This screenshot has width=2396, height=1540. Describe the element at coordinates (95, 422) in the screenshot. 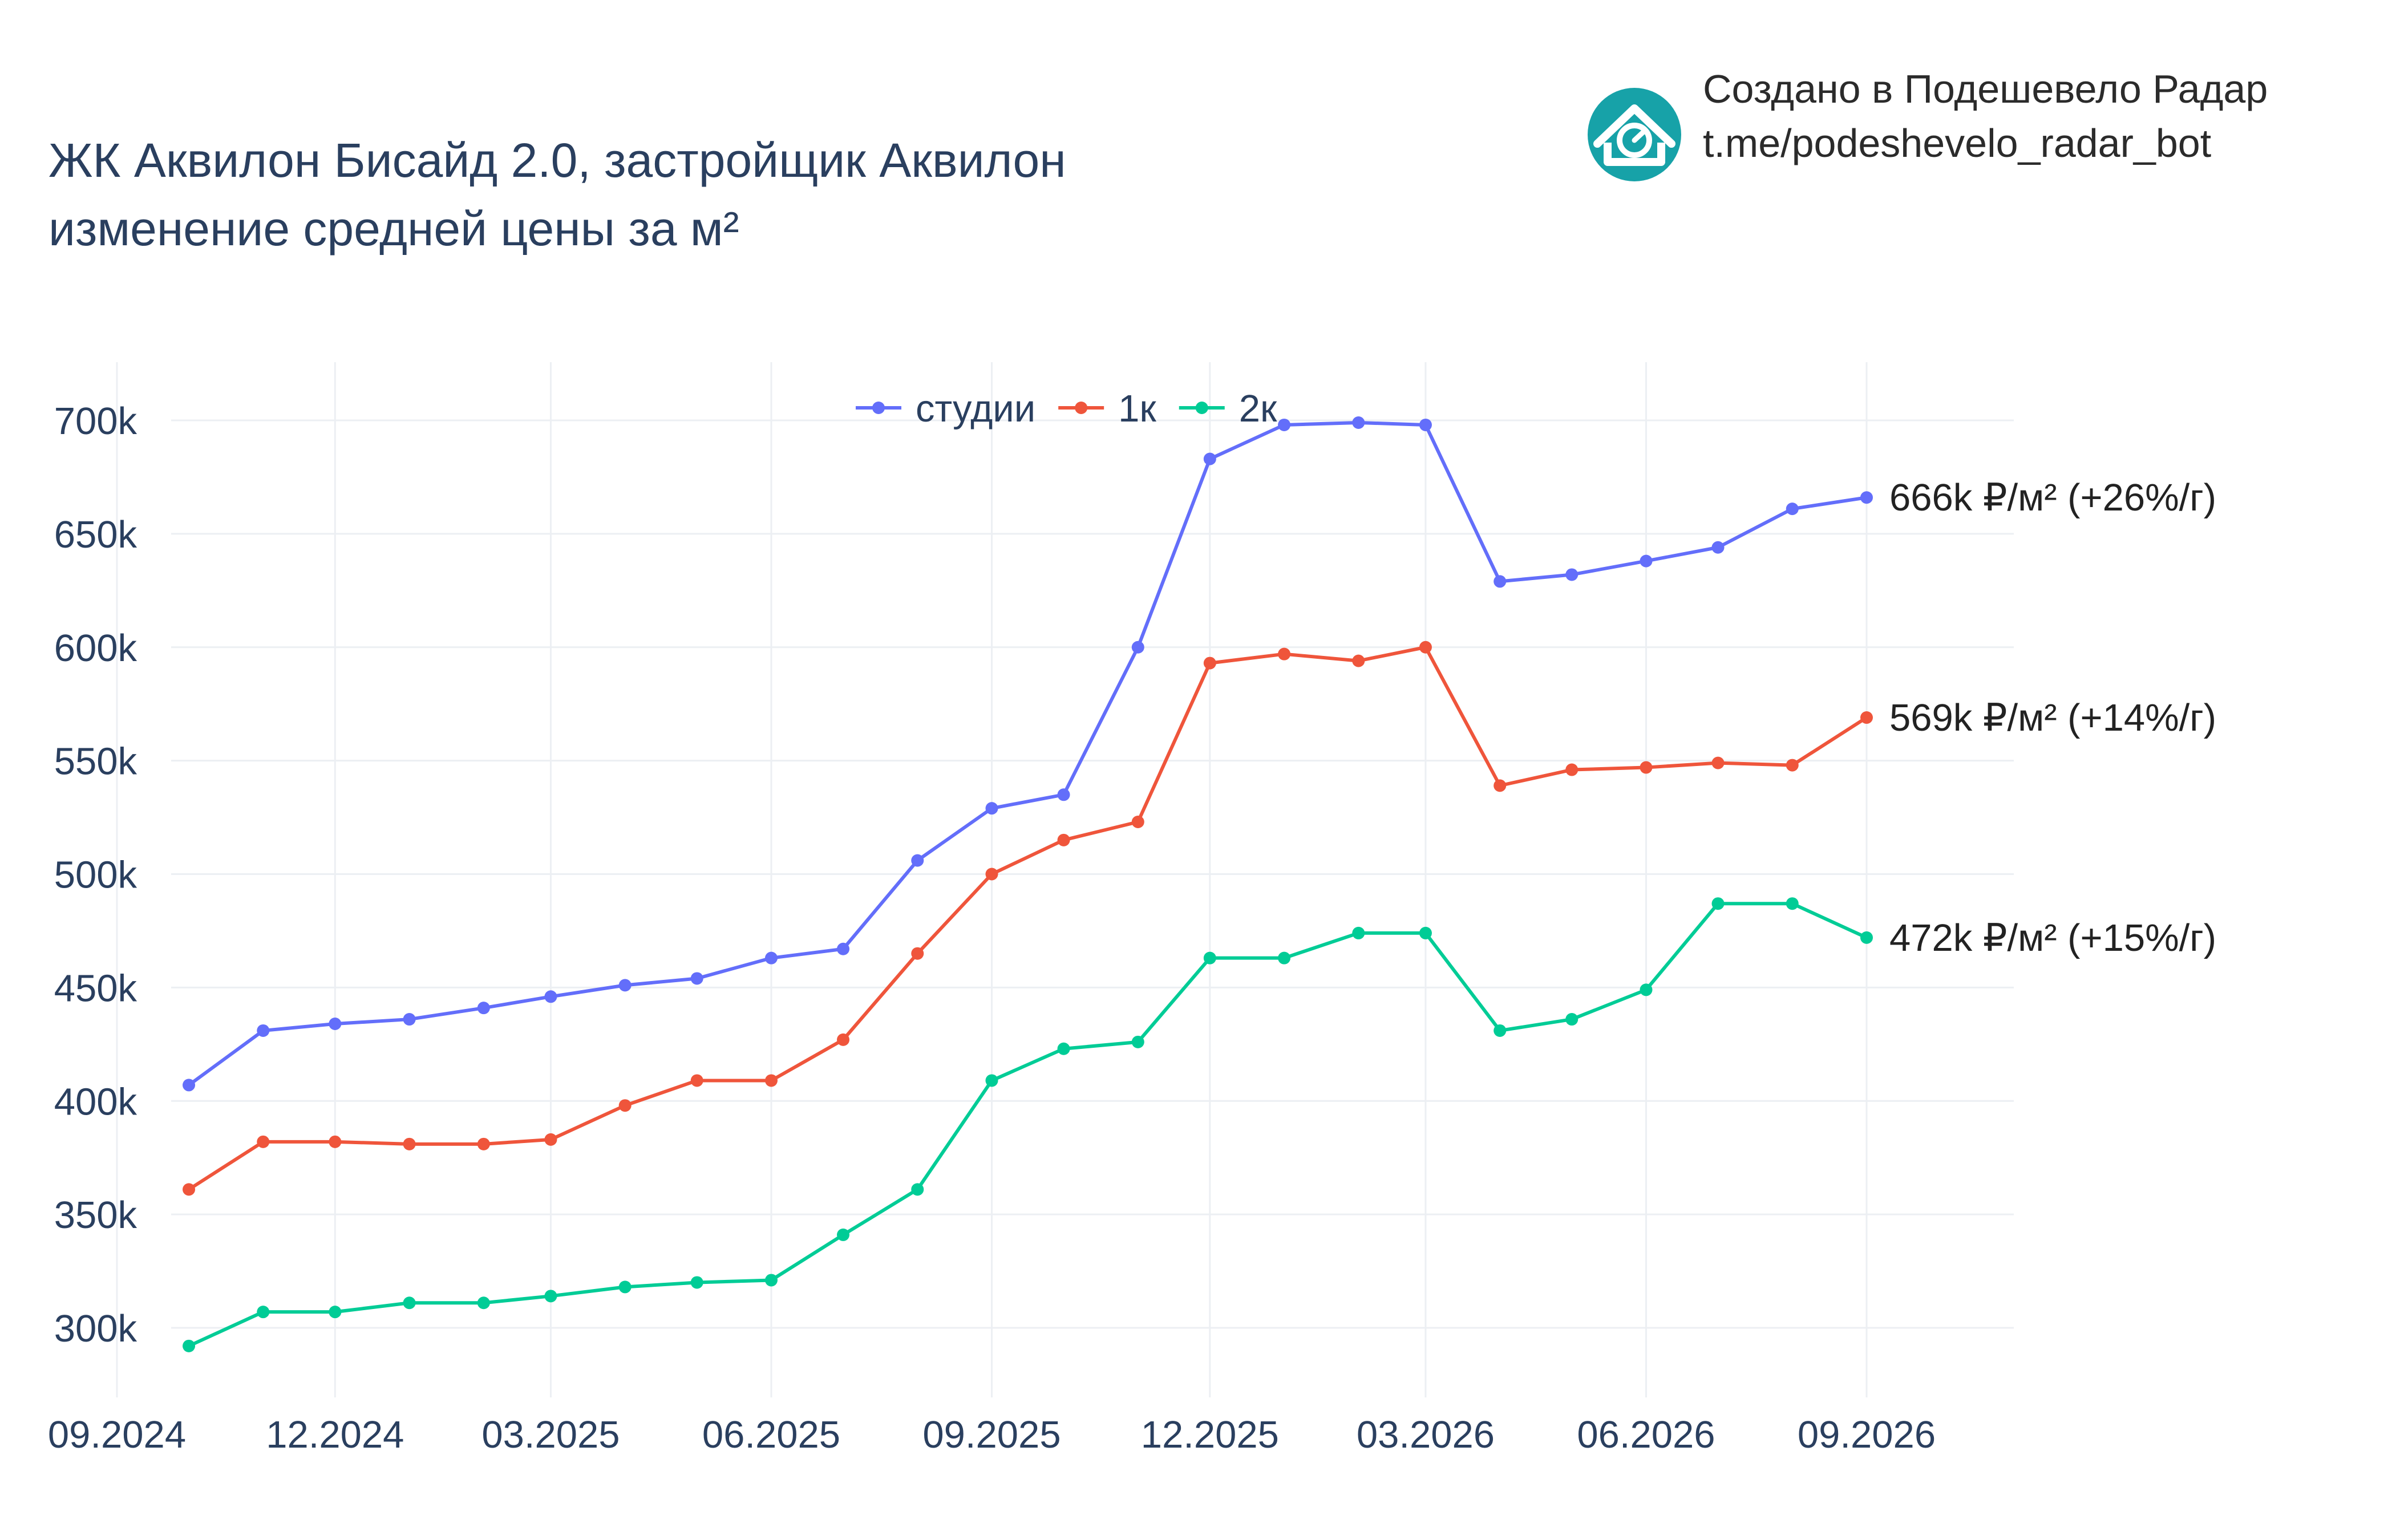

I see `y-tick-label: 700k` at that location.